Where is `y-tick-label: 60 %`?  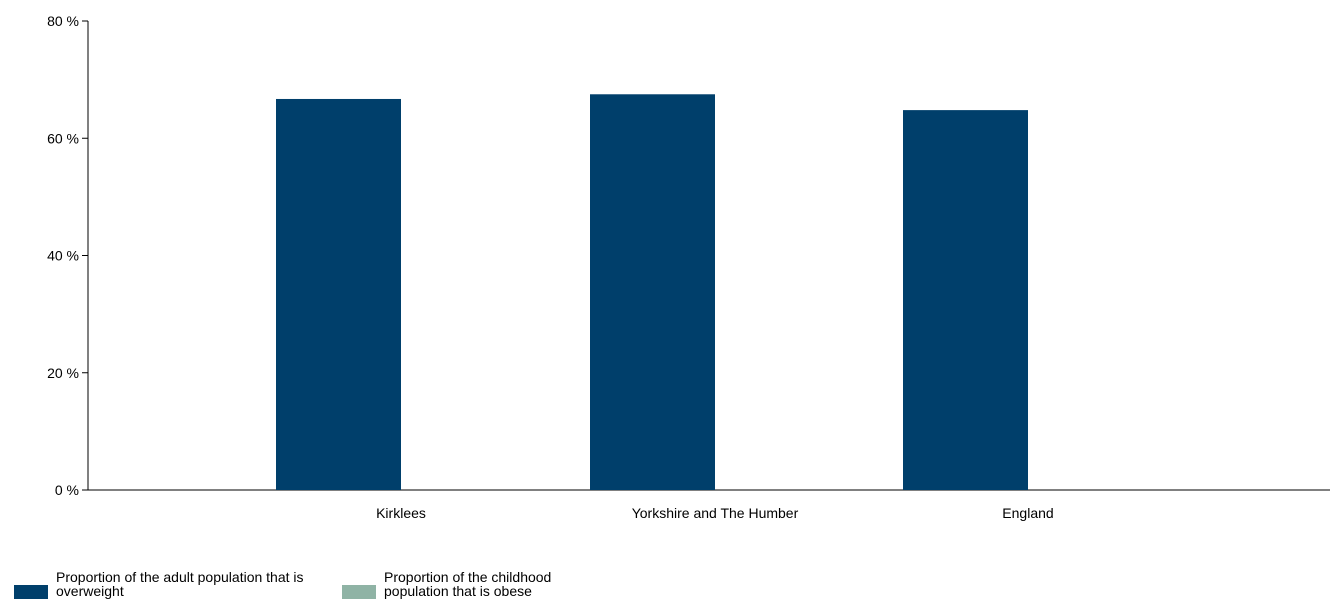 y-tick-label: 60 % is located at coordinates (63, 138).